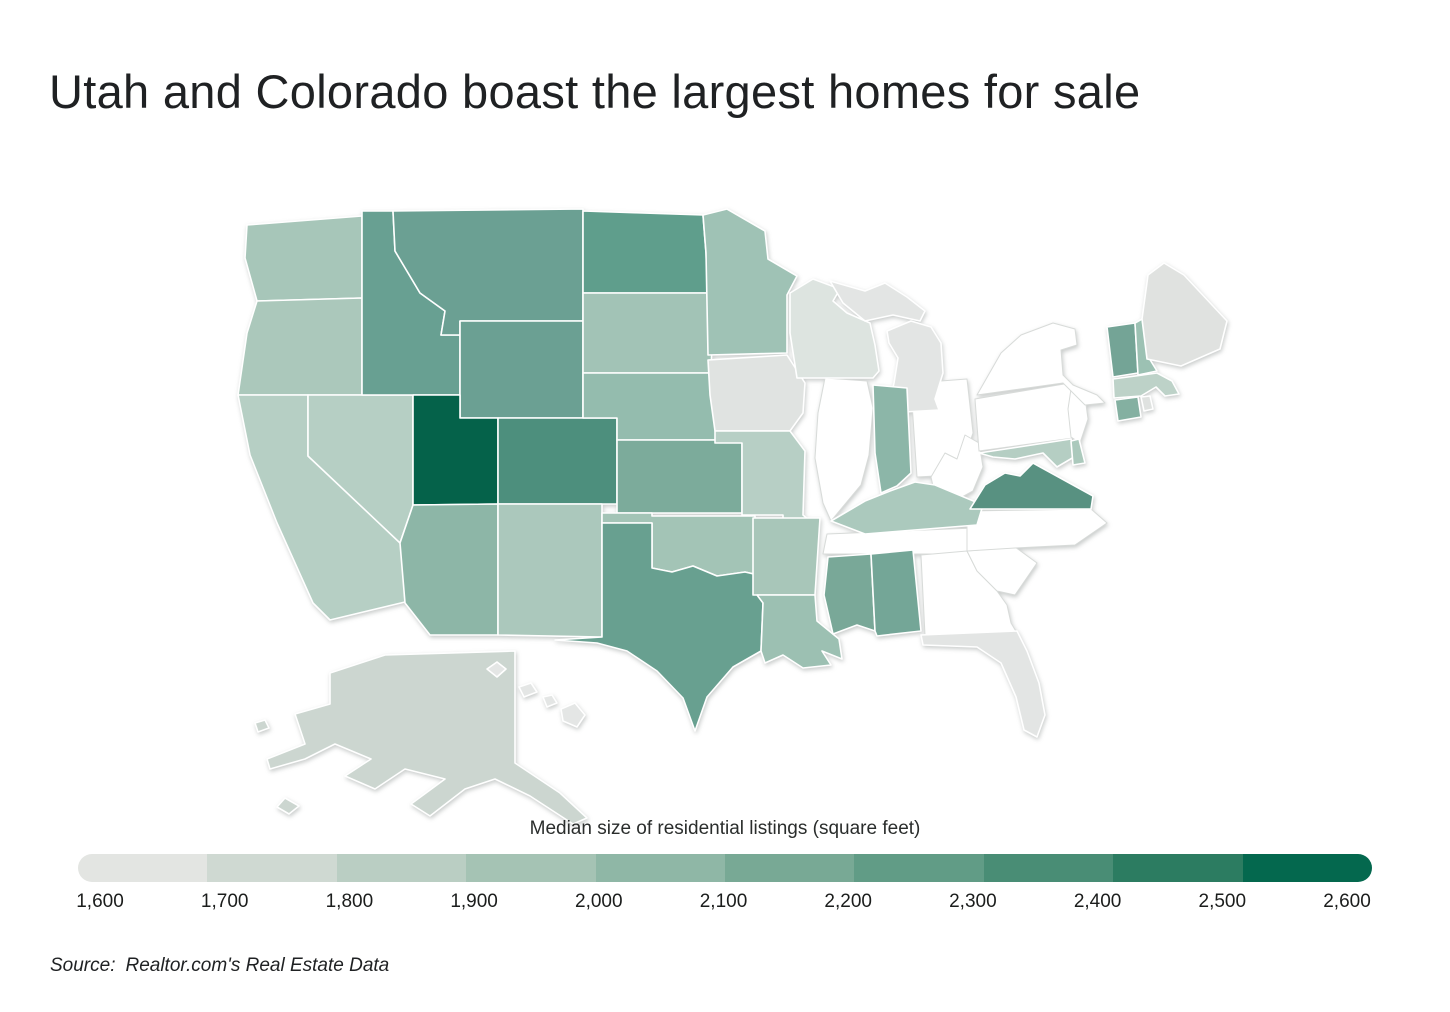 The height and width of the screenshot is (1012, 1450). I want to click on legend-tick-2500: 2,500, so click(1222, 901).